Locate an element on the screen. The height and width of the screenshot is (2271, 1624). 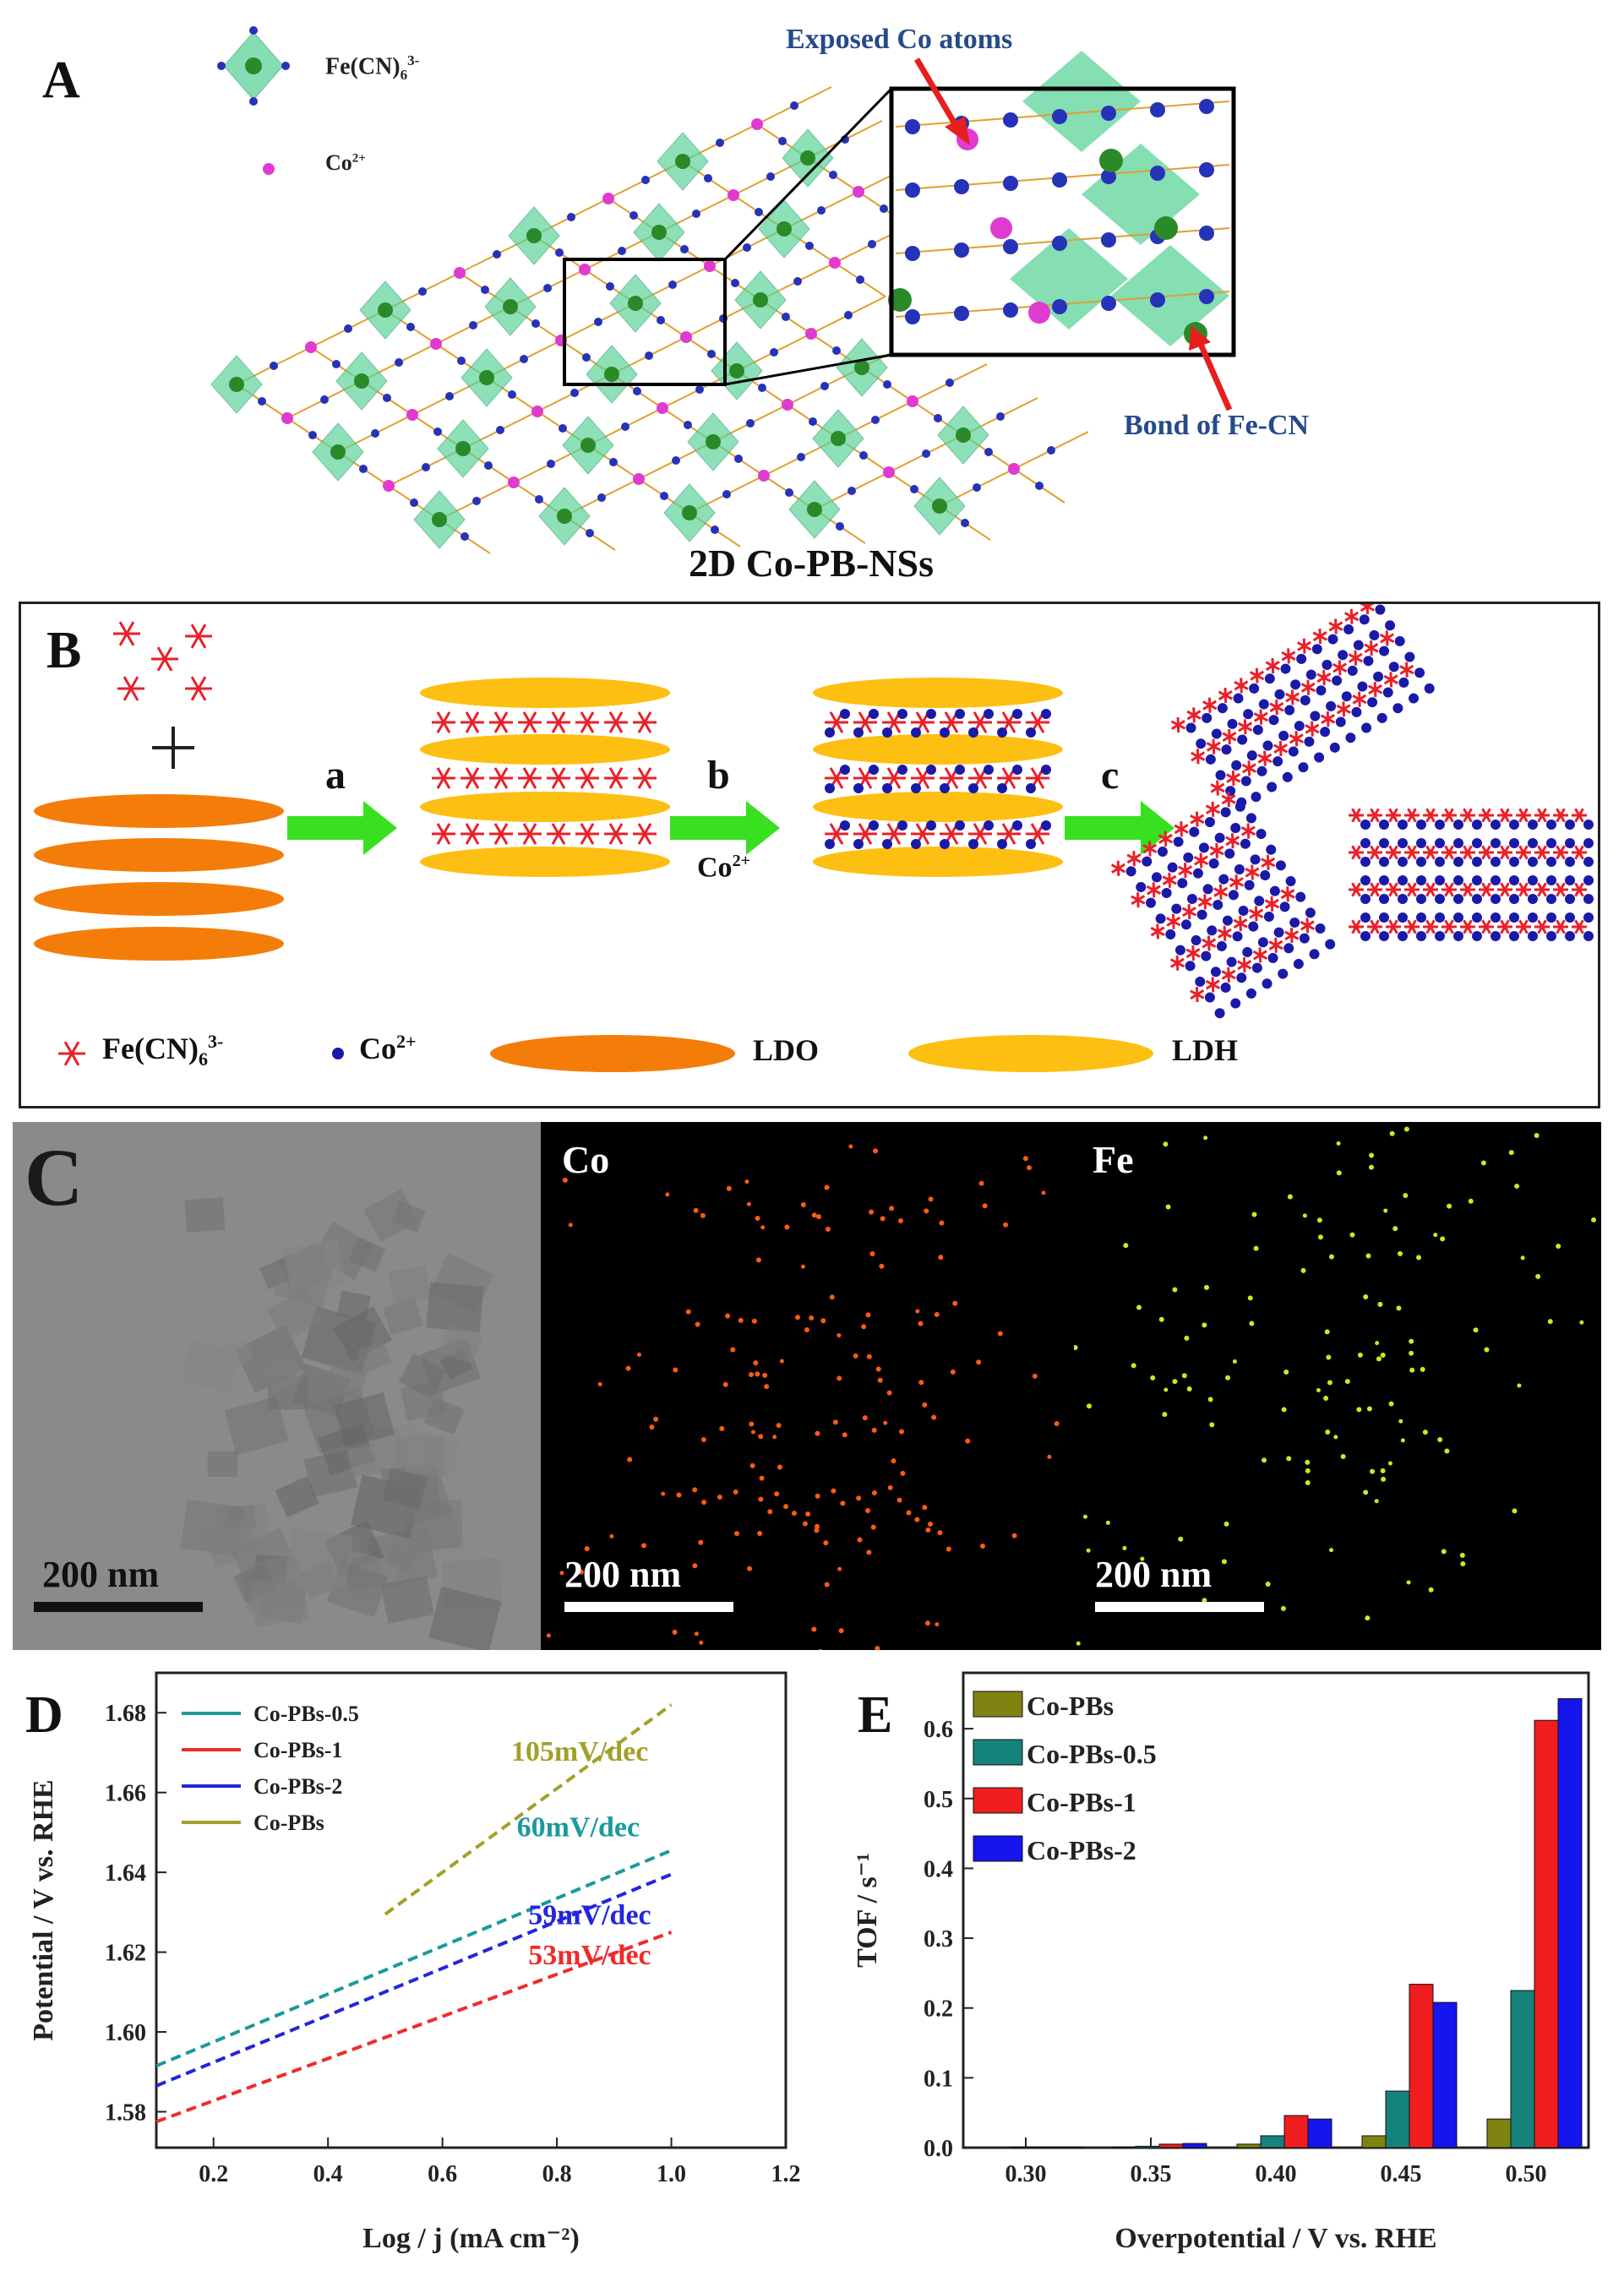
scale-bar-tem is located at coordinates (118, 1607).